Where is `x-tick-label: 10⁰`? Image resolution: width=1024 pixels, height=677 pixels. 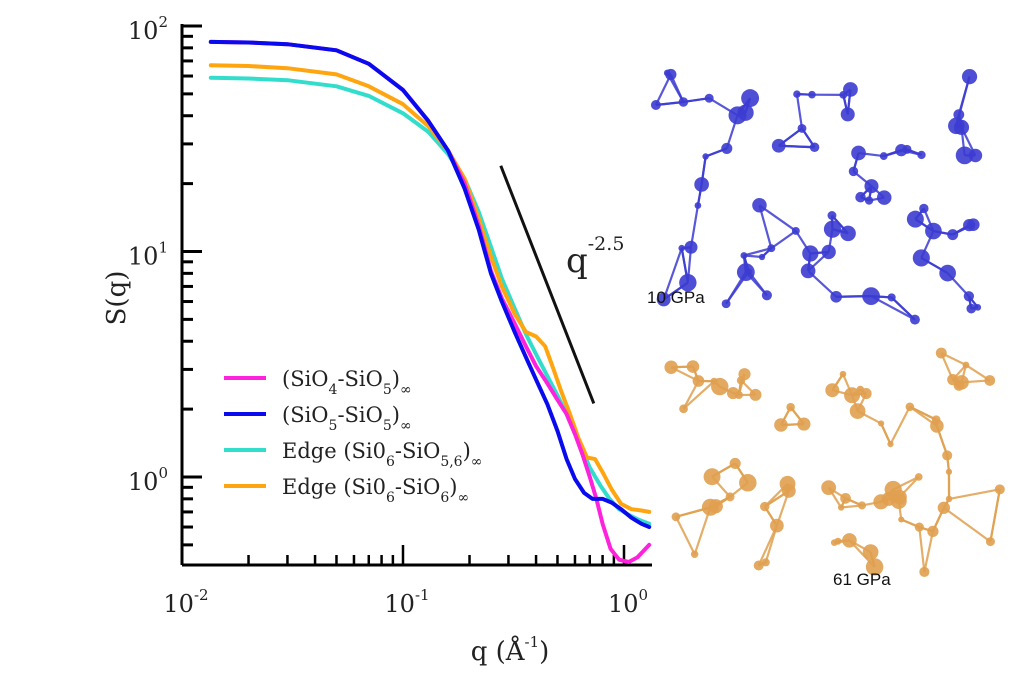 x-tick-label: 10⁰ is located at coordinates (628, 602).